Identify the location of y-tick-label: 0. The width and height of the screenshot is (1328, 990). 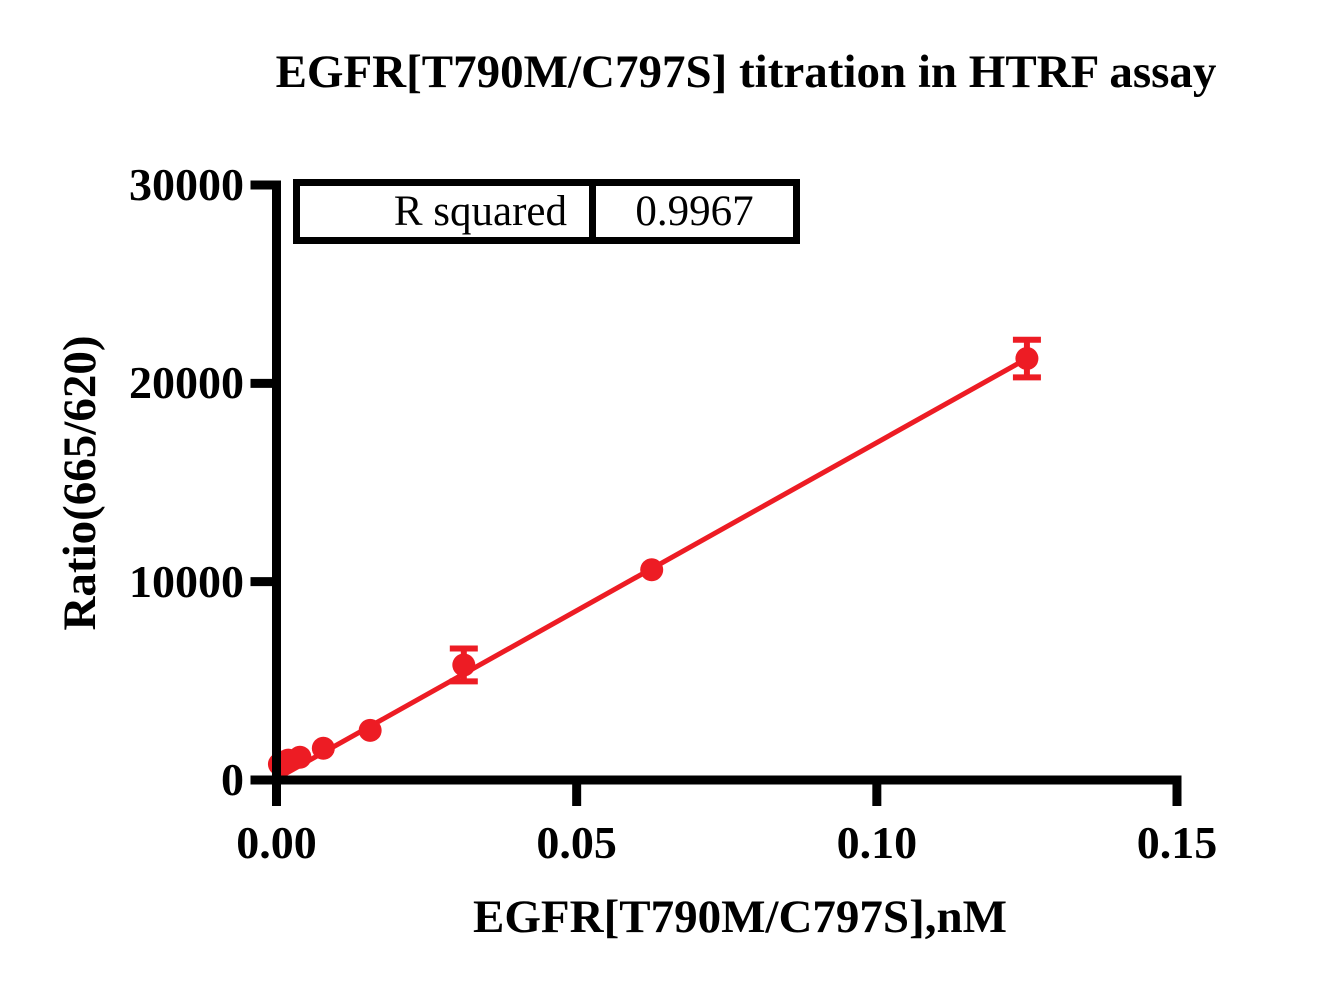
(232, 779).